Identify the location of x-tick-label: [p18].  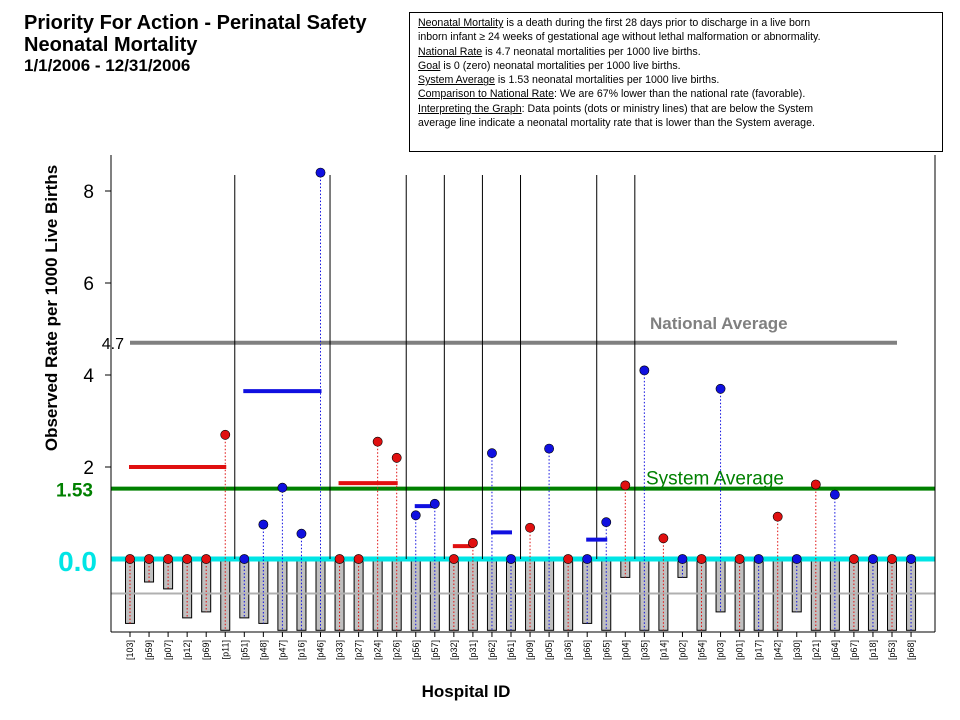
(873, 650).